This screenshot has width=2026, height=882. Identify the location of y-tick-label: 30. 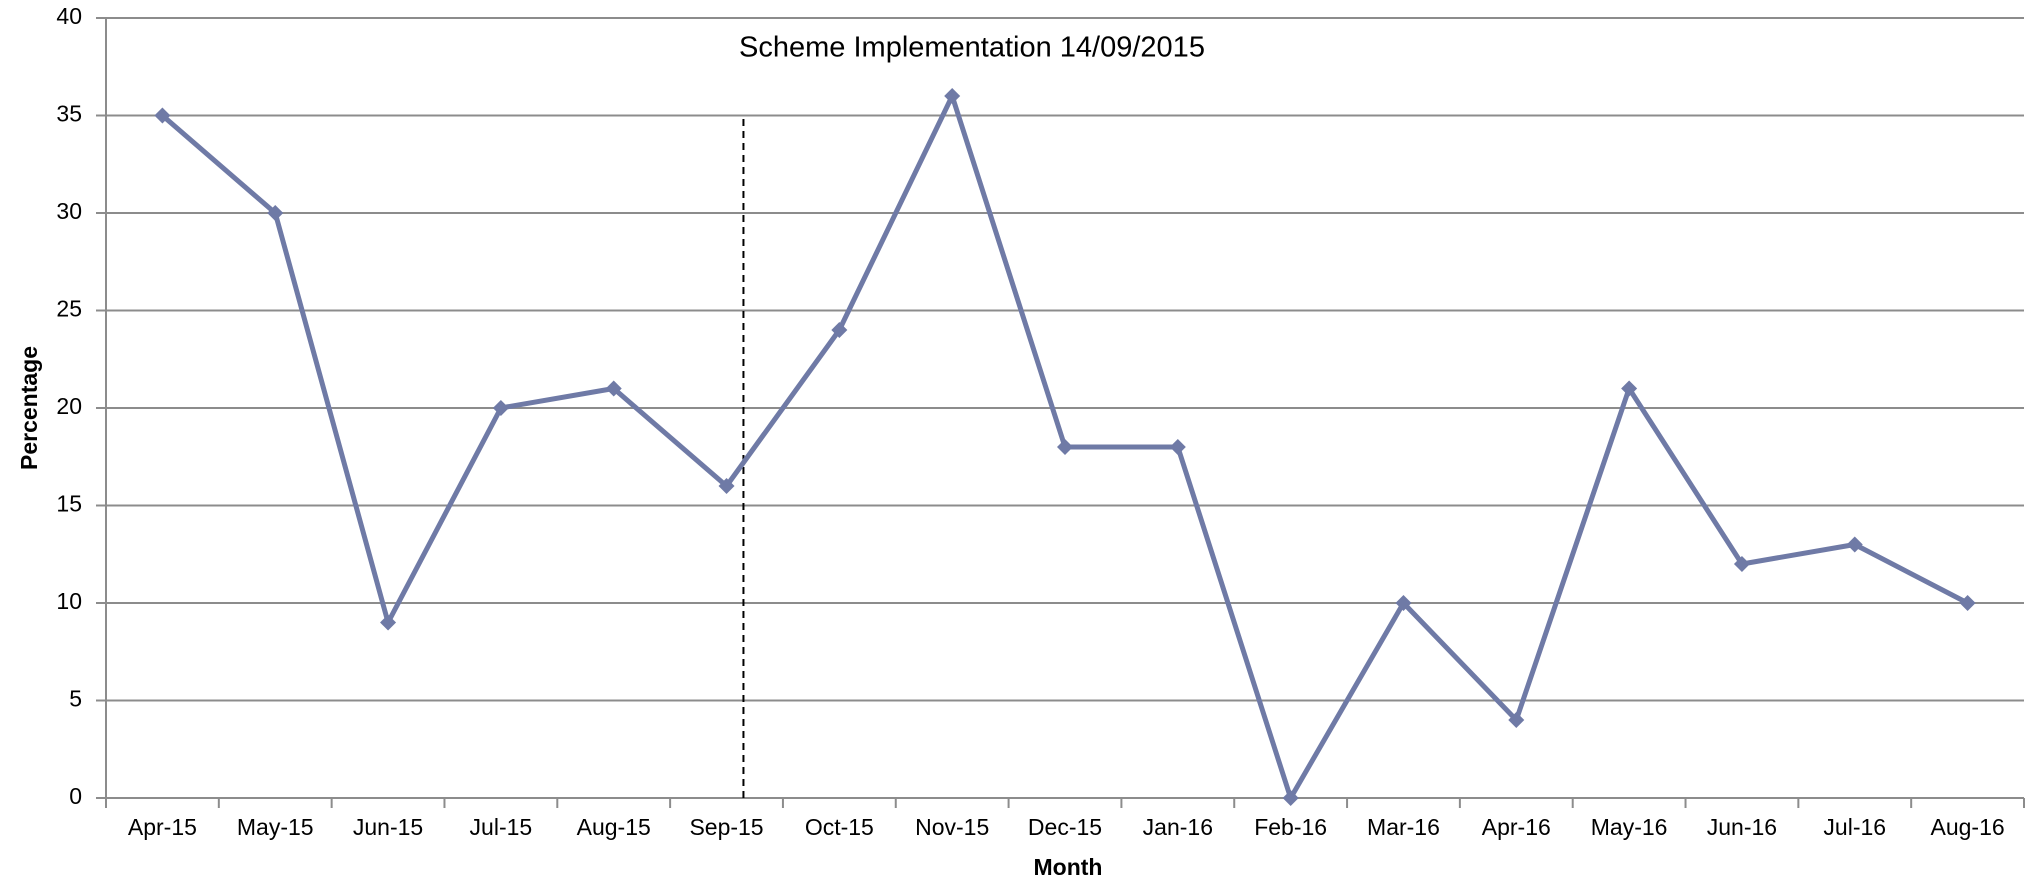
(69, 211).